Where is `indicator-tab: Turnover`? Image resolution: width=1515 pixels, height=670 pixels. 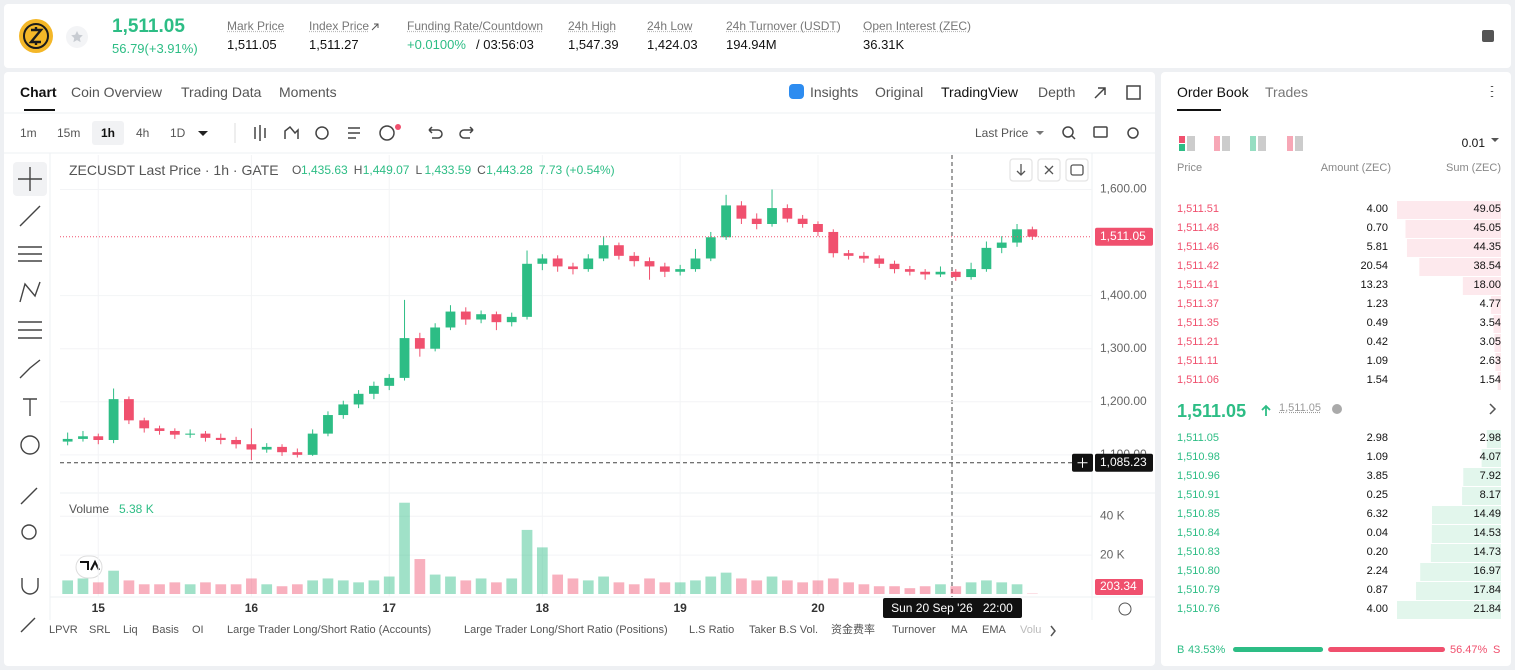 indicator-tab: Turnover is located at coordinates (914, 630).